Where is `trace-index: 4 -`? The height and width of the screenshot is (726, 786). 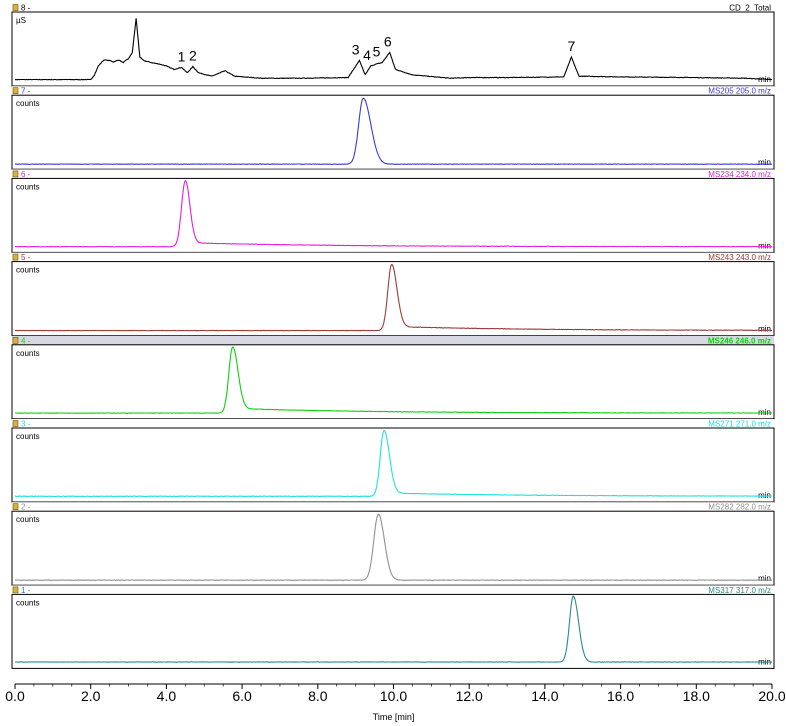
trace-index: 4 - is located at coordinates (26, 340).